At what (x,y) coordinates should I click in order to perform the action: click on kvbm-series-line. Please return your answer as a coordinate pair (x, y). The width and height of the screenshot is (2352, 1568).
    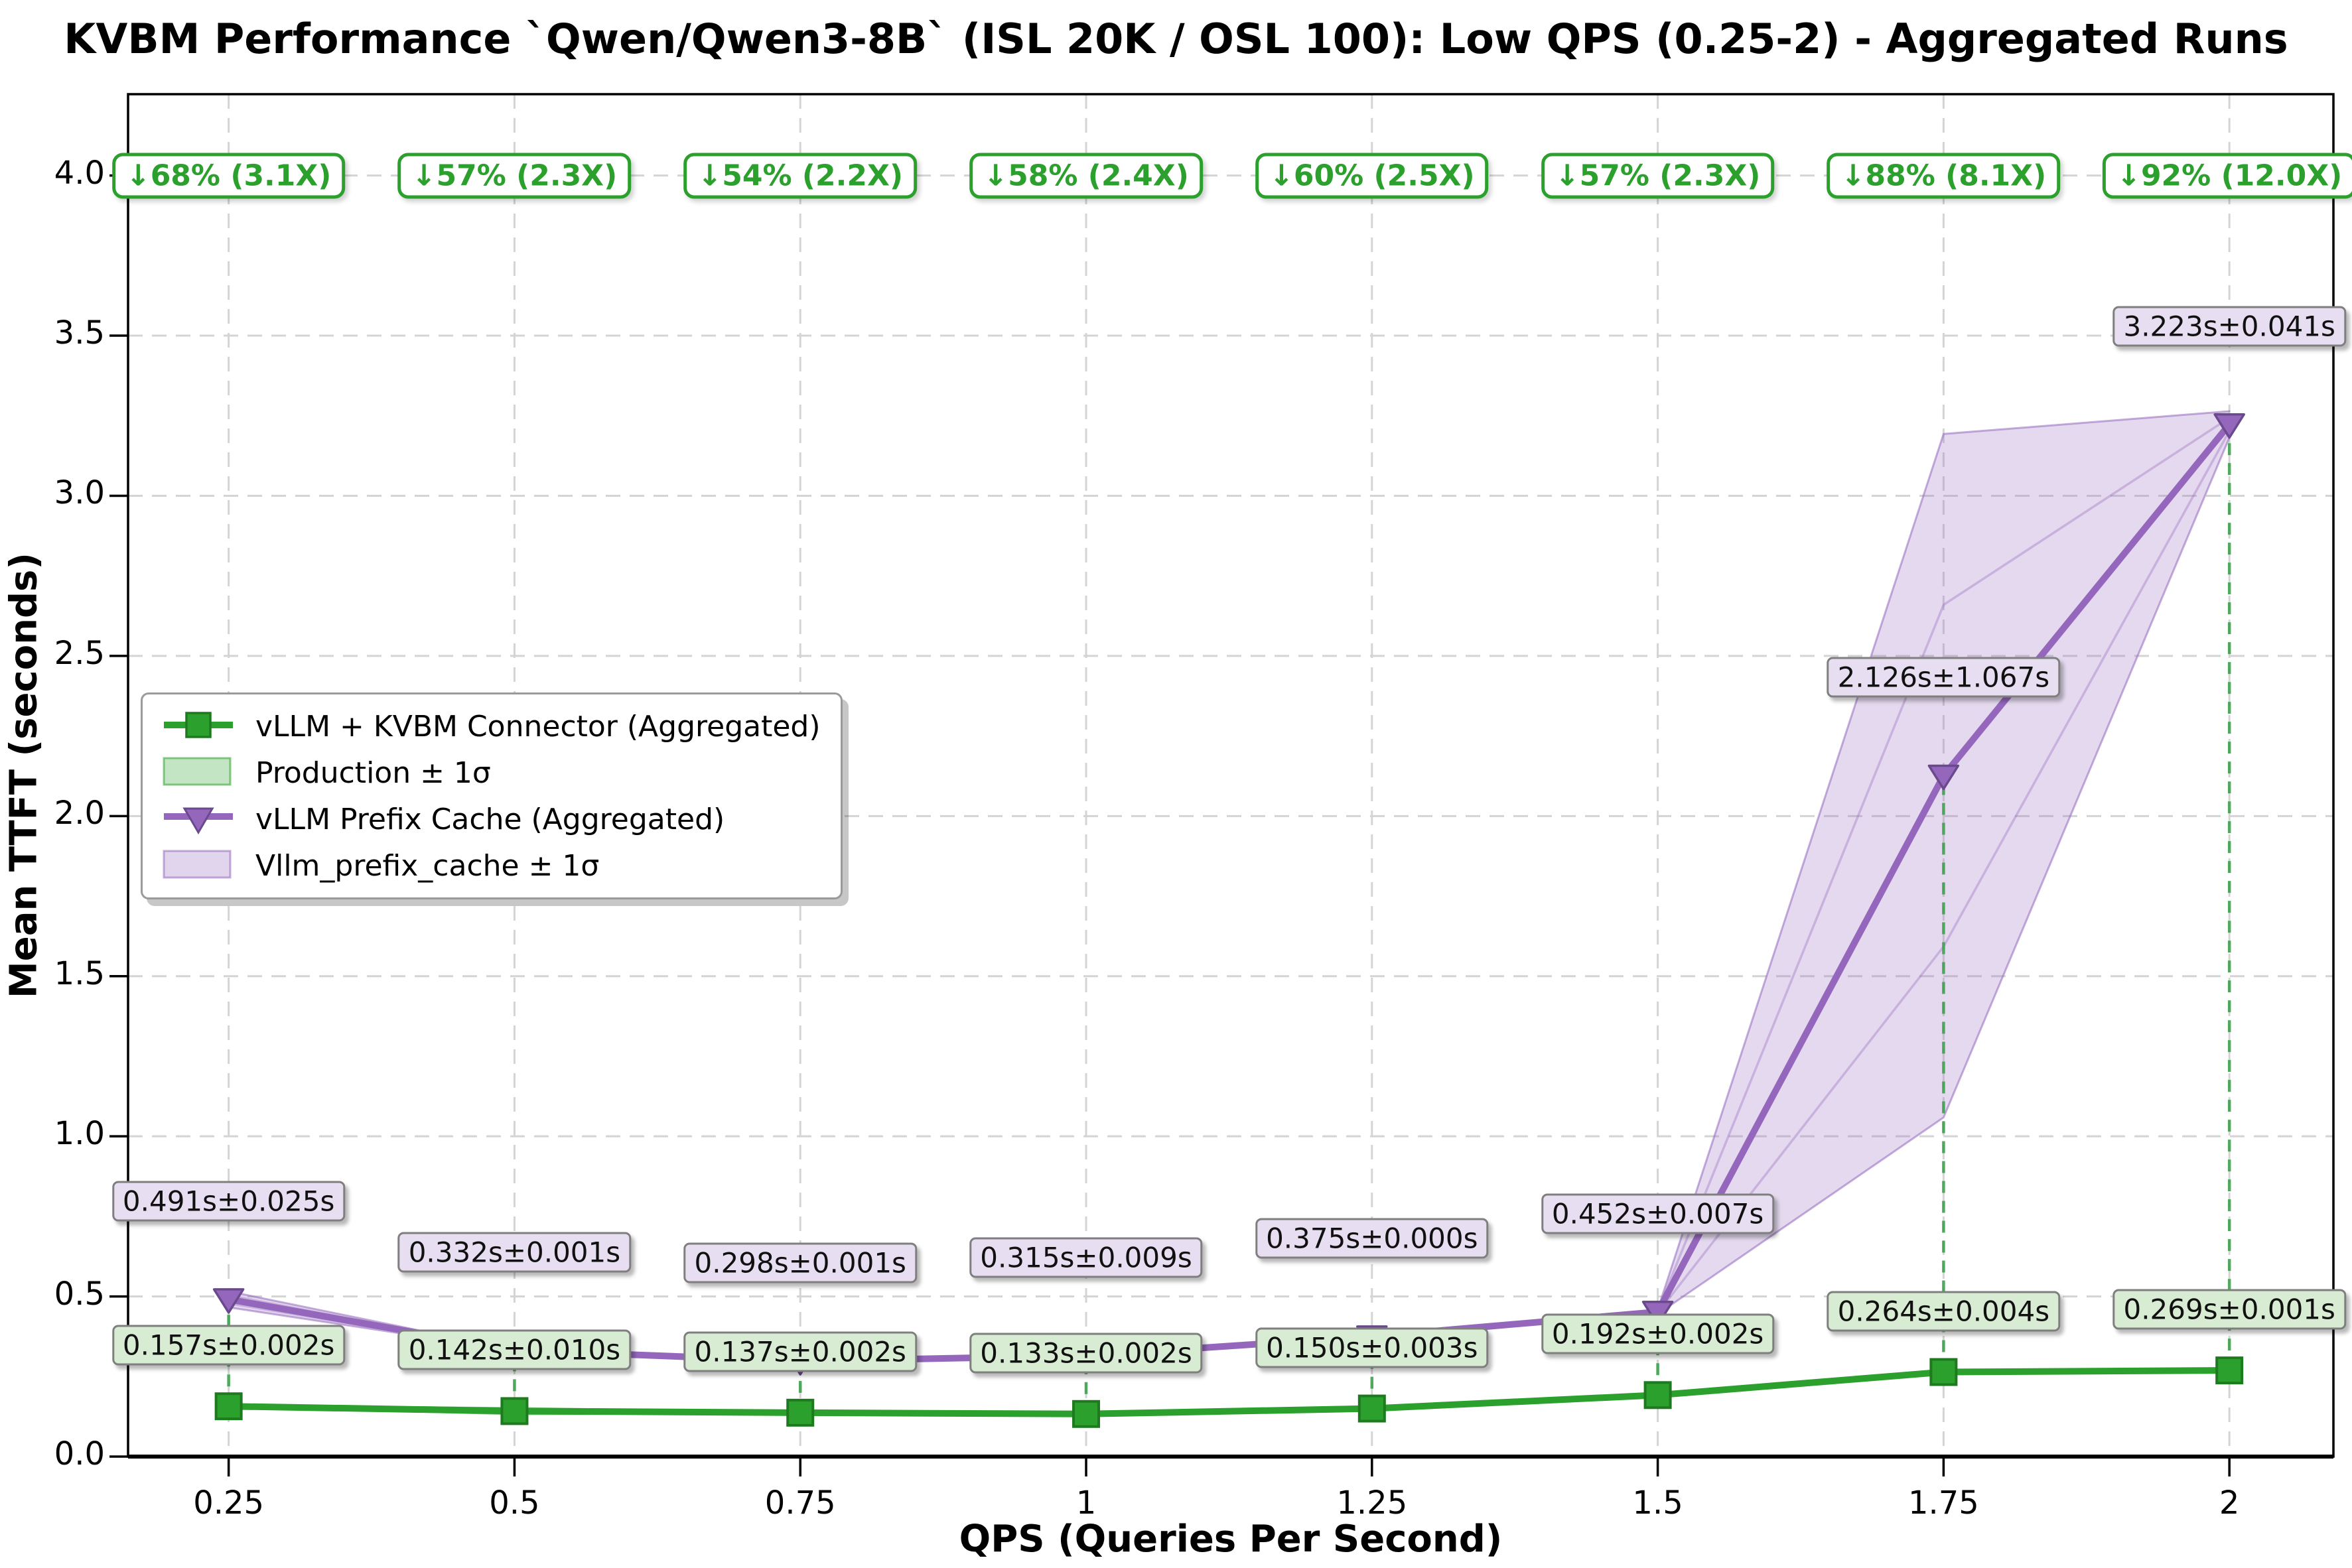
    Looking at the image, I should click on (1229, 1392).